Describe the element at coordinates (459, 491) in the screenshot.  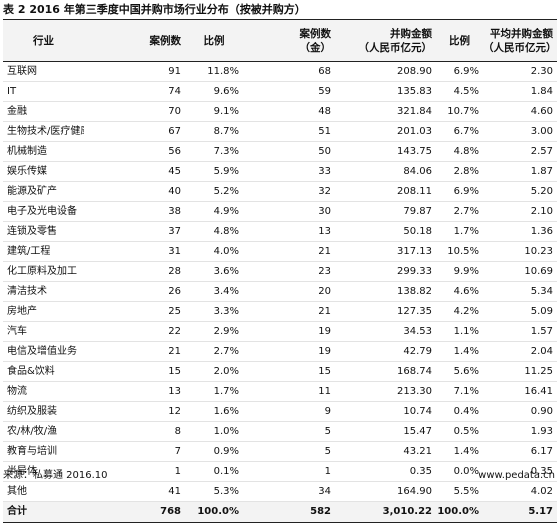
I see `value-ratio-cell: 5.5%` at that location.